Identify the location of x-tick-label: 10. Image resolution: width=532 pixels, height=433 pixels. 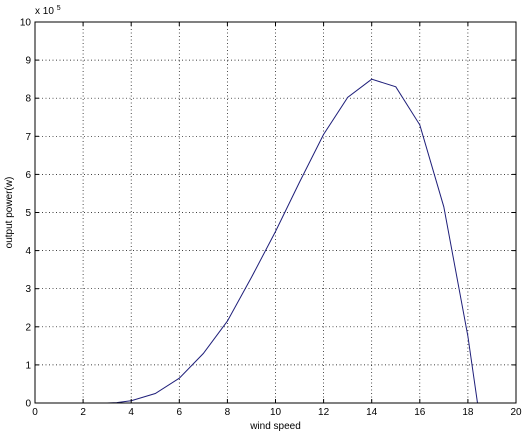
(276, 412).